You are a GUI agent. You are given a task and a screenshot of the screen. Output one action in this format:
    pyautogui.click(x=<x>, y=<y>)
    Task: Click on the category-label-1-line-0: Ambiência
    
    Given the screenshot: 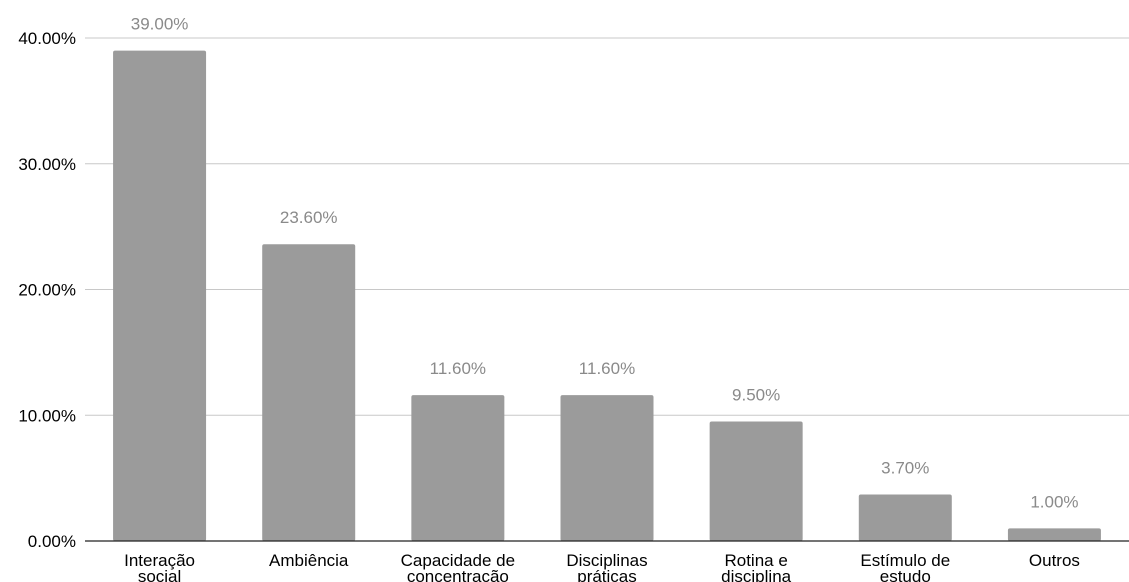 What is the action you would take?
    pyautogui.click(x=309, y=560)
    